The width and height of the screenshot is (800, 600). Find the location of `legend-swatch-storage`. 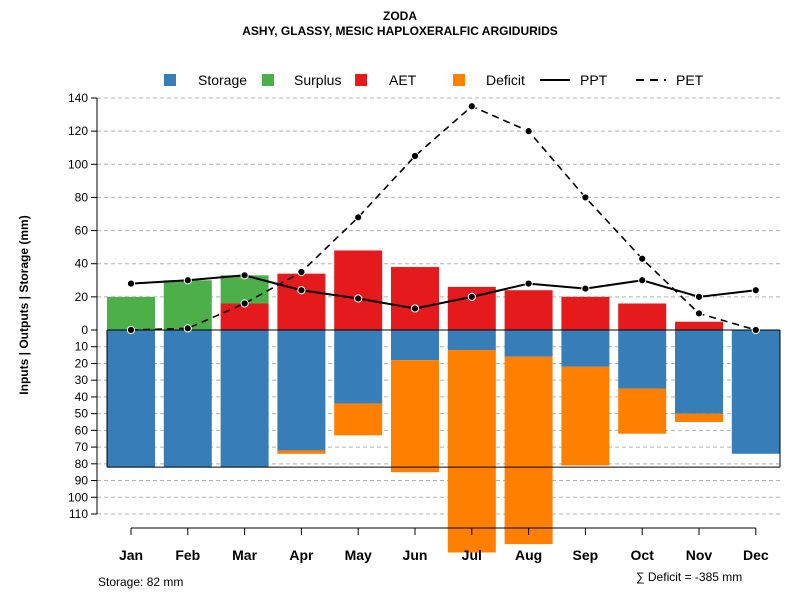

legend-swatch-storage is located at coordinates (170, 80).